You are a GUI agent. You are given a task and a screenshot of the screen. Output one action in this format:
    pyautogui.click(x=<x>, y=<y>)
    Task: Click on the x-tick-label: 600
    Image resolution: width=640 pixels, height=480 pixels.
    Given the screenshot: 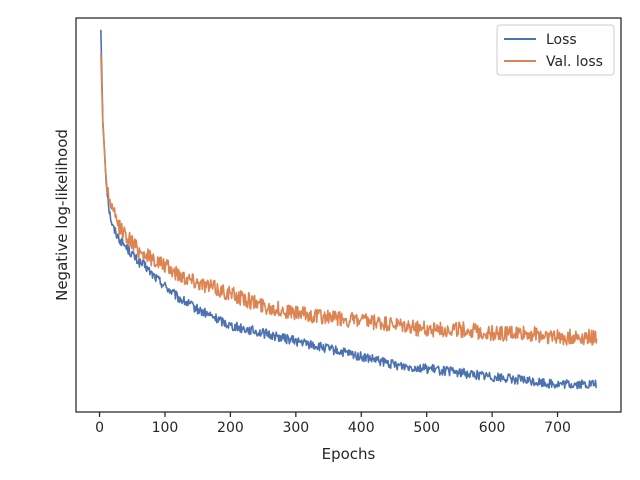 What is the action you would take?
    pyautogui.click(x=492, y=428)
    